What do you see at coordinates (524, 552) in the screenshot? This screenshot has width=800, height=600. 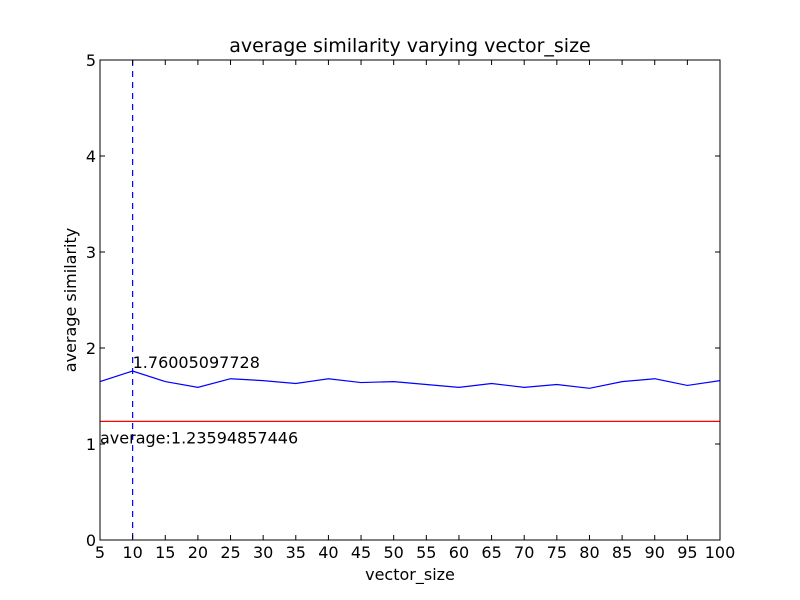 I see `x-tick-label: 70` at bounding box center [524, 552].